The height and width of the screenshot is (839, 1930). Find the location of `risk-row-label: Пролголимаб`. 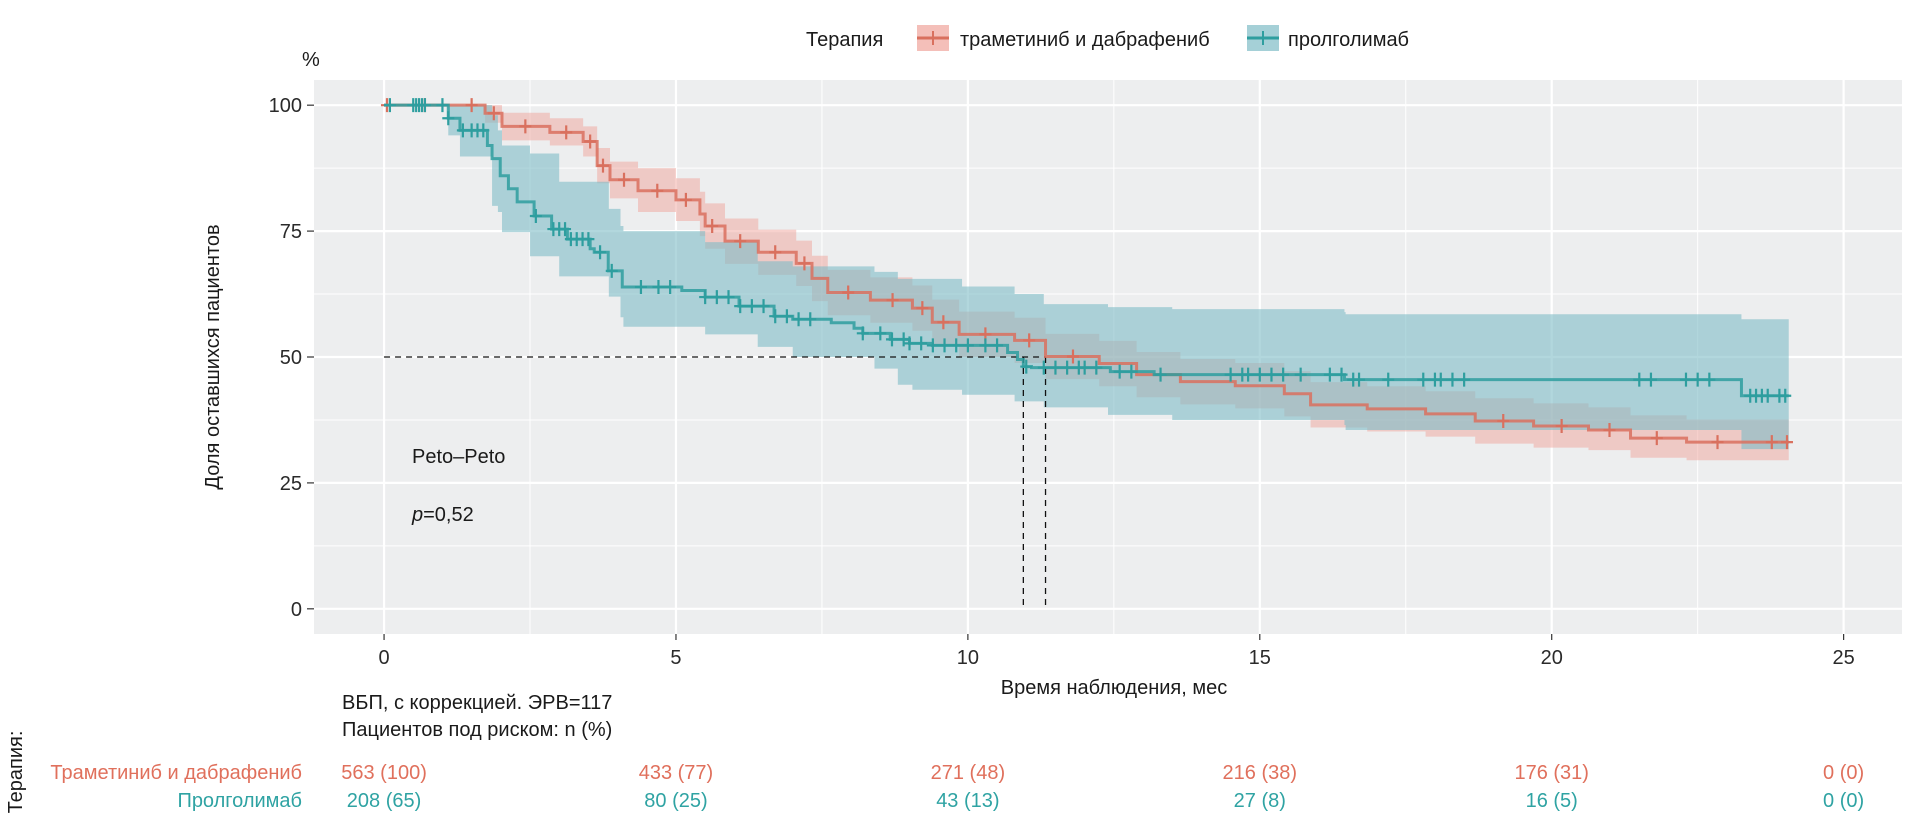

risk-row-label: Пролголимаб is located at coordinates (239, 801).